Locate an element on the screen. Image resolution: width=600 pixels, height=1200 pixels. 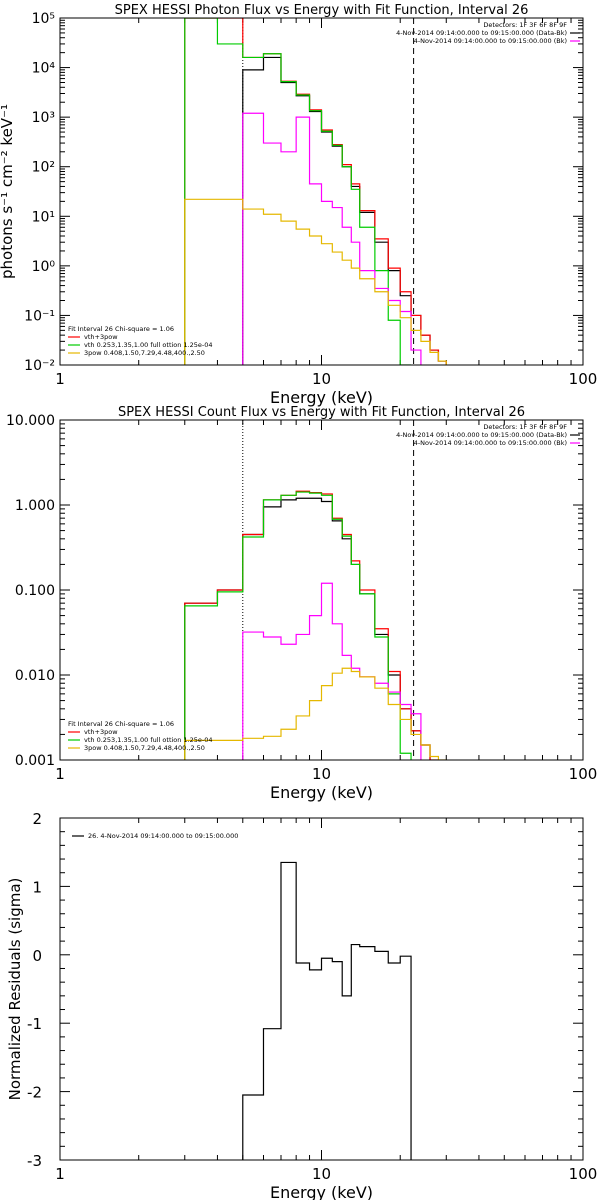
y-axis-label: Normalized Residuals (sigma) is located at coordinates (15, 989).